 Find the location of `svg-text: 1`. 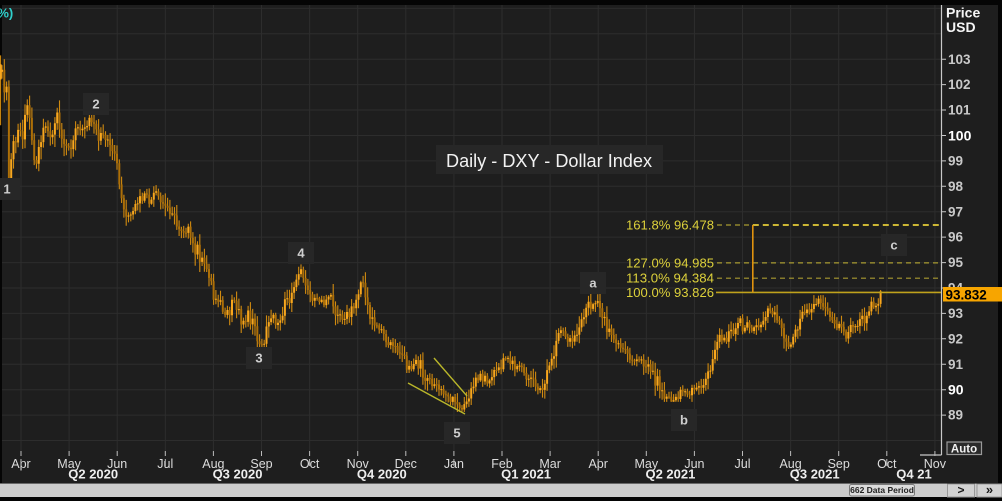

svg-text: 1 is located at coordinates (6, 189).